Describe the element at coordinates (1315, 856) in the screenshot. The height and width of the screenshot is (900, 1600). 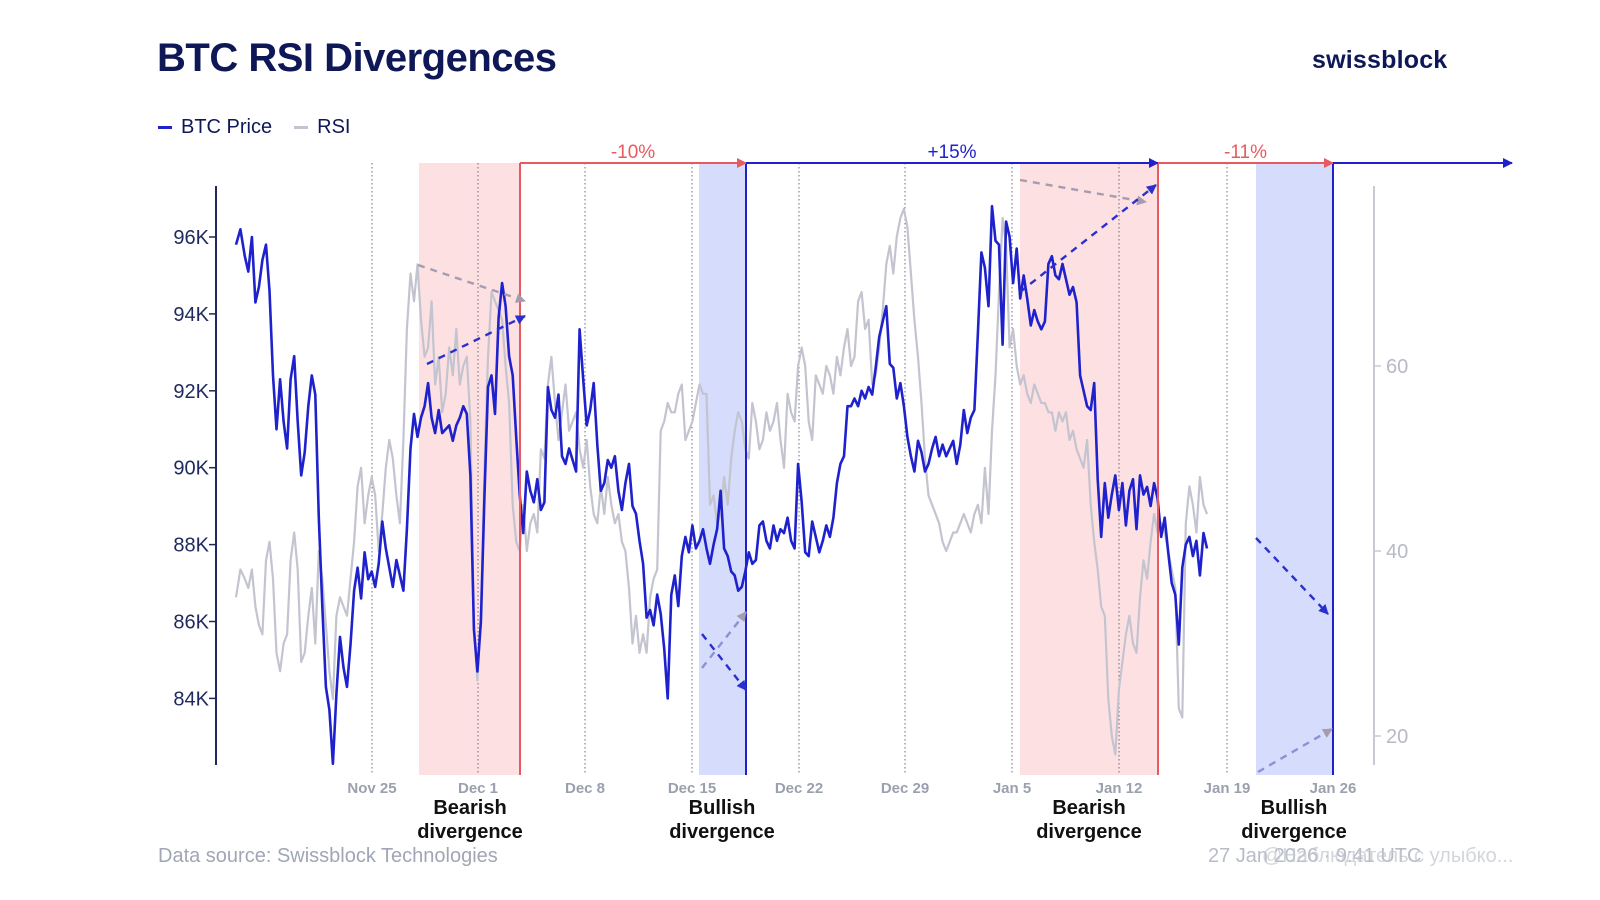
I see `timestamp: 27 Jan 2026 · 9:41 UTC` at that location.